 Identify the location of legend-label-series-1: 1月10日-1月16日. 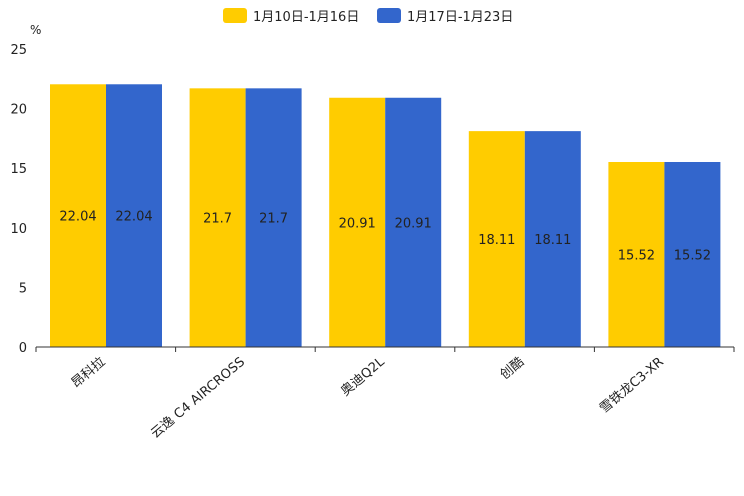
(306, 17).